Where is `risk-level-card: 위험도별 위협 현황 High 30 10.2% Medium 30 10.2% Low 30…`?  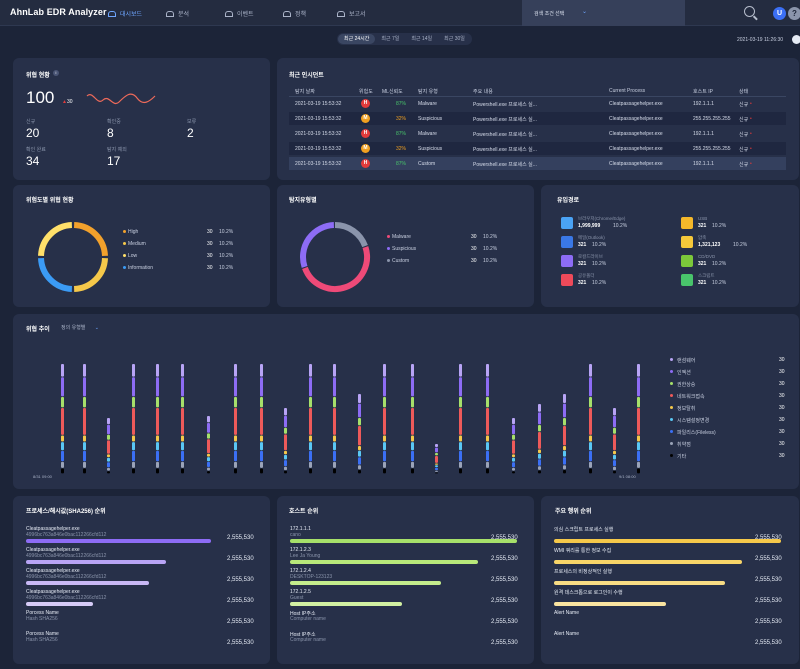 risk-level-card: 위험도별 위협 현황 High 30 10.2% Medium 30 10.2% Low 30… is located at coordinates (141, 246).